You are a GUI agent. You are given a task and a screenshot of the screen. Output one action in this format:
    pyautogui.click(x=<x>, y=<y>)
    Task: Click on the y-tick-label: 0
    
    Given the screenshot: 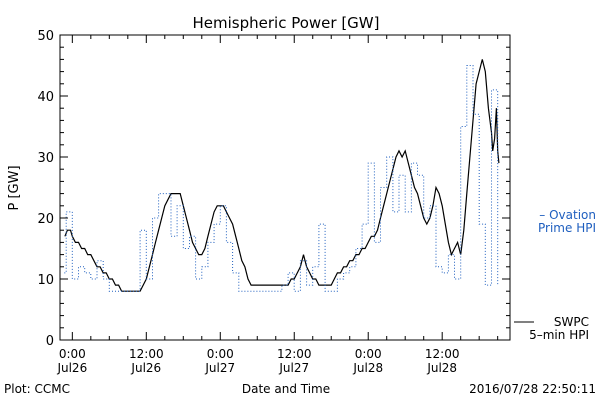 What is the action you would take?
    pyautogui.click(x=50, y=341)
    